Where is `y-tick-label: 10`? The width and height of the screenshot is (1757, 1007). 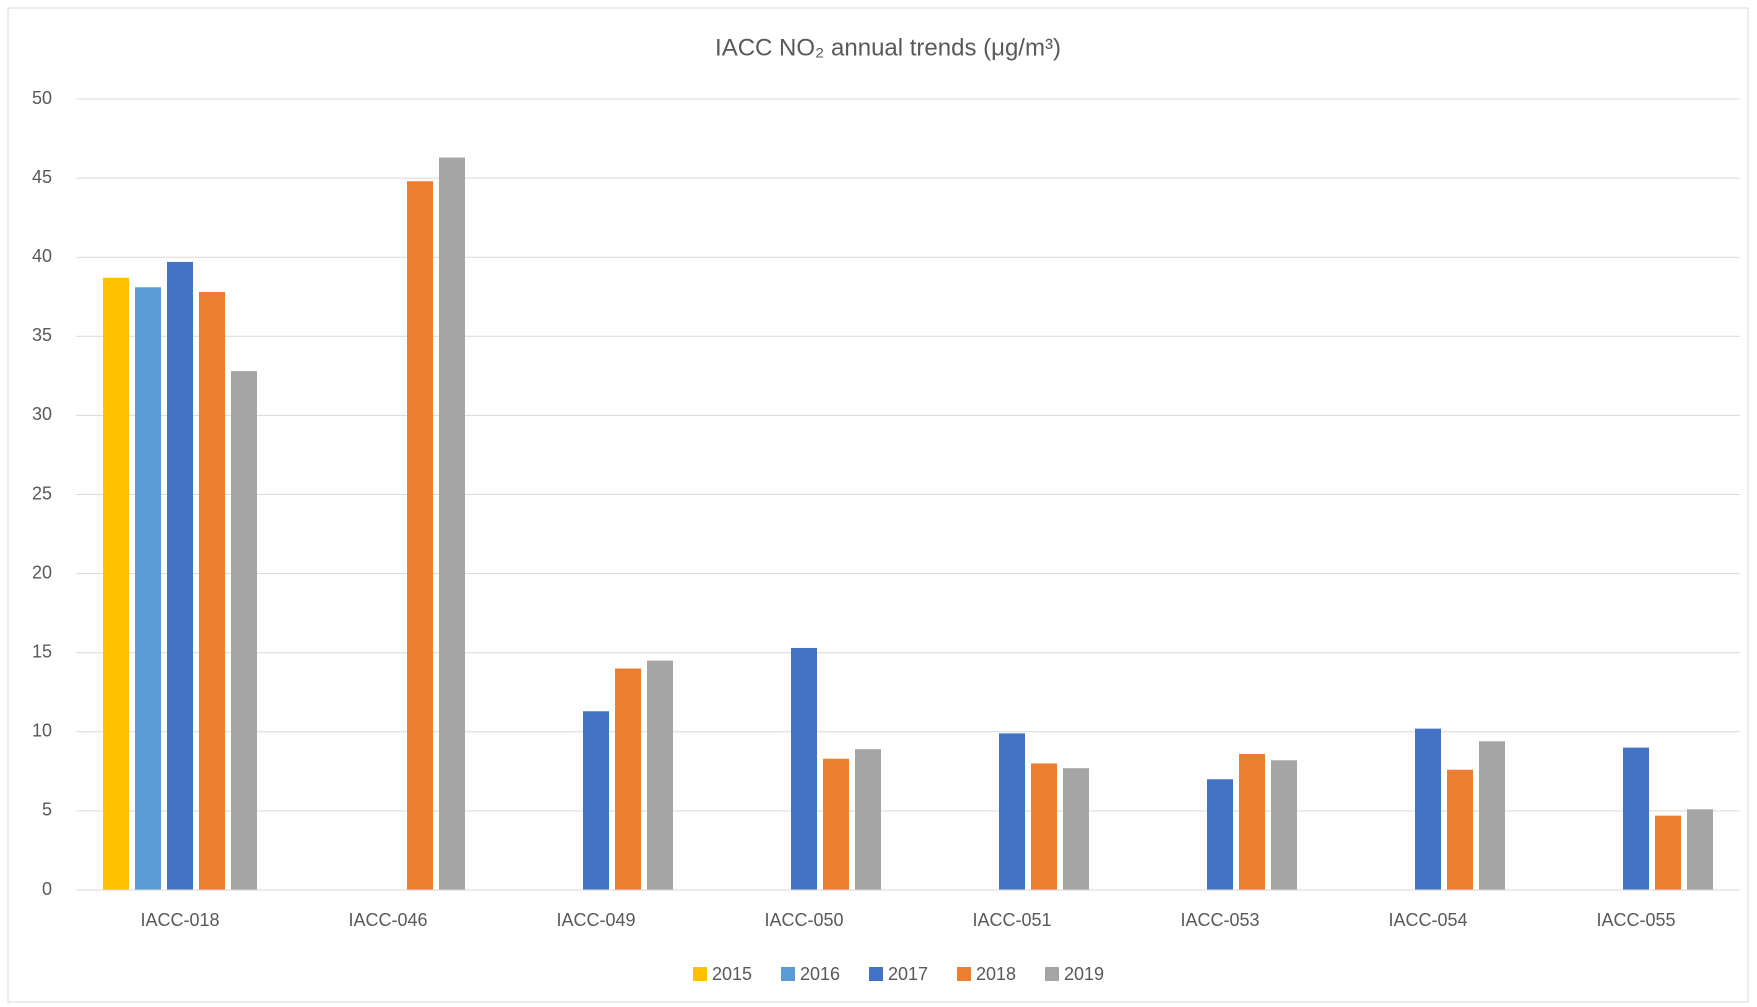
y-tick-label: 10 is located at coordinates (42, 731).